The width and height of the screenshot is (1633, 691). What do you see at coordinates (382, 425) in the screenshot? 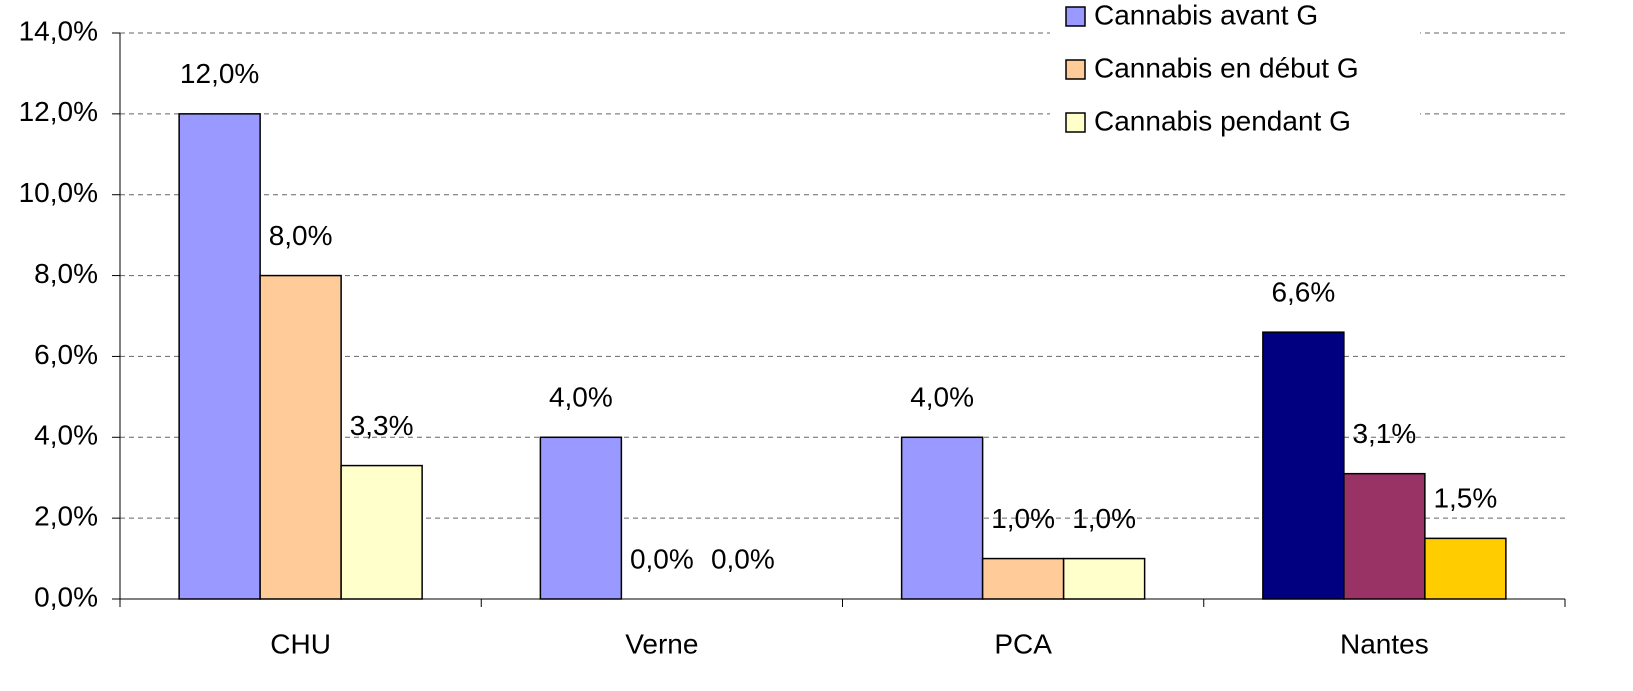
I see `value-label: 3,3%` at bounding box center [382, 425].